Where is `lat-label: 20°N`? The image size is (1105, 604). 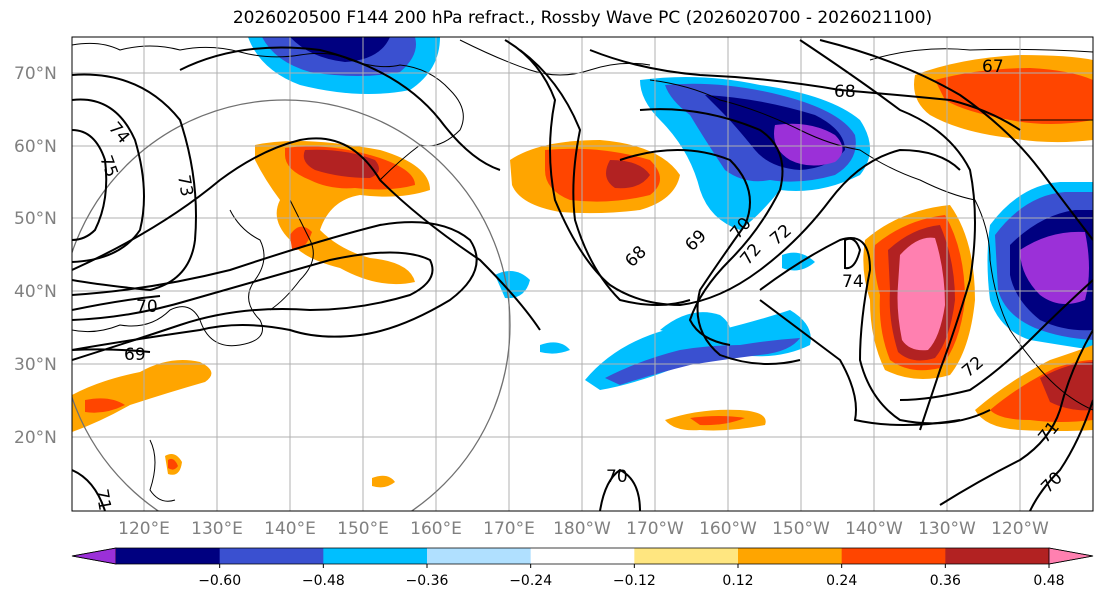 lat-label: 20°N is located at coordinates (35, 438).